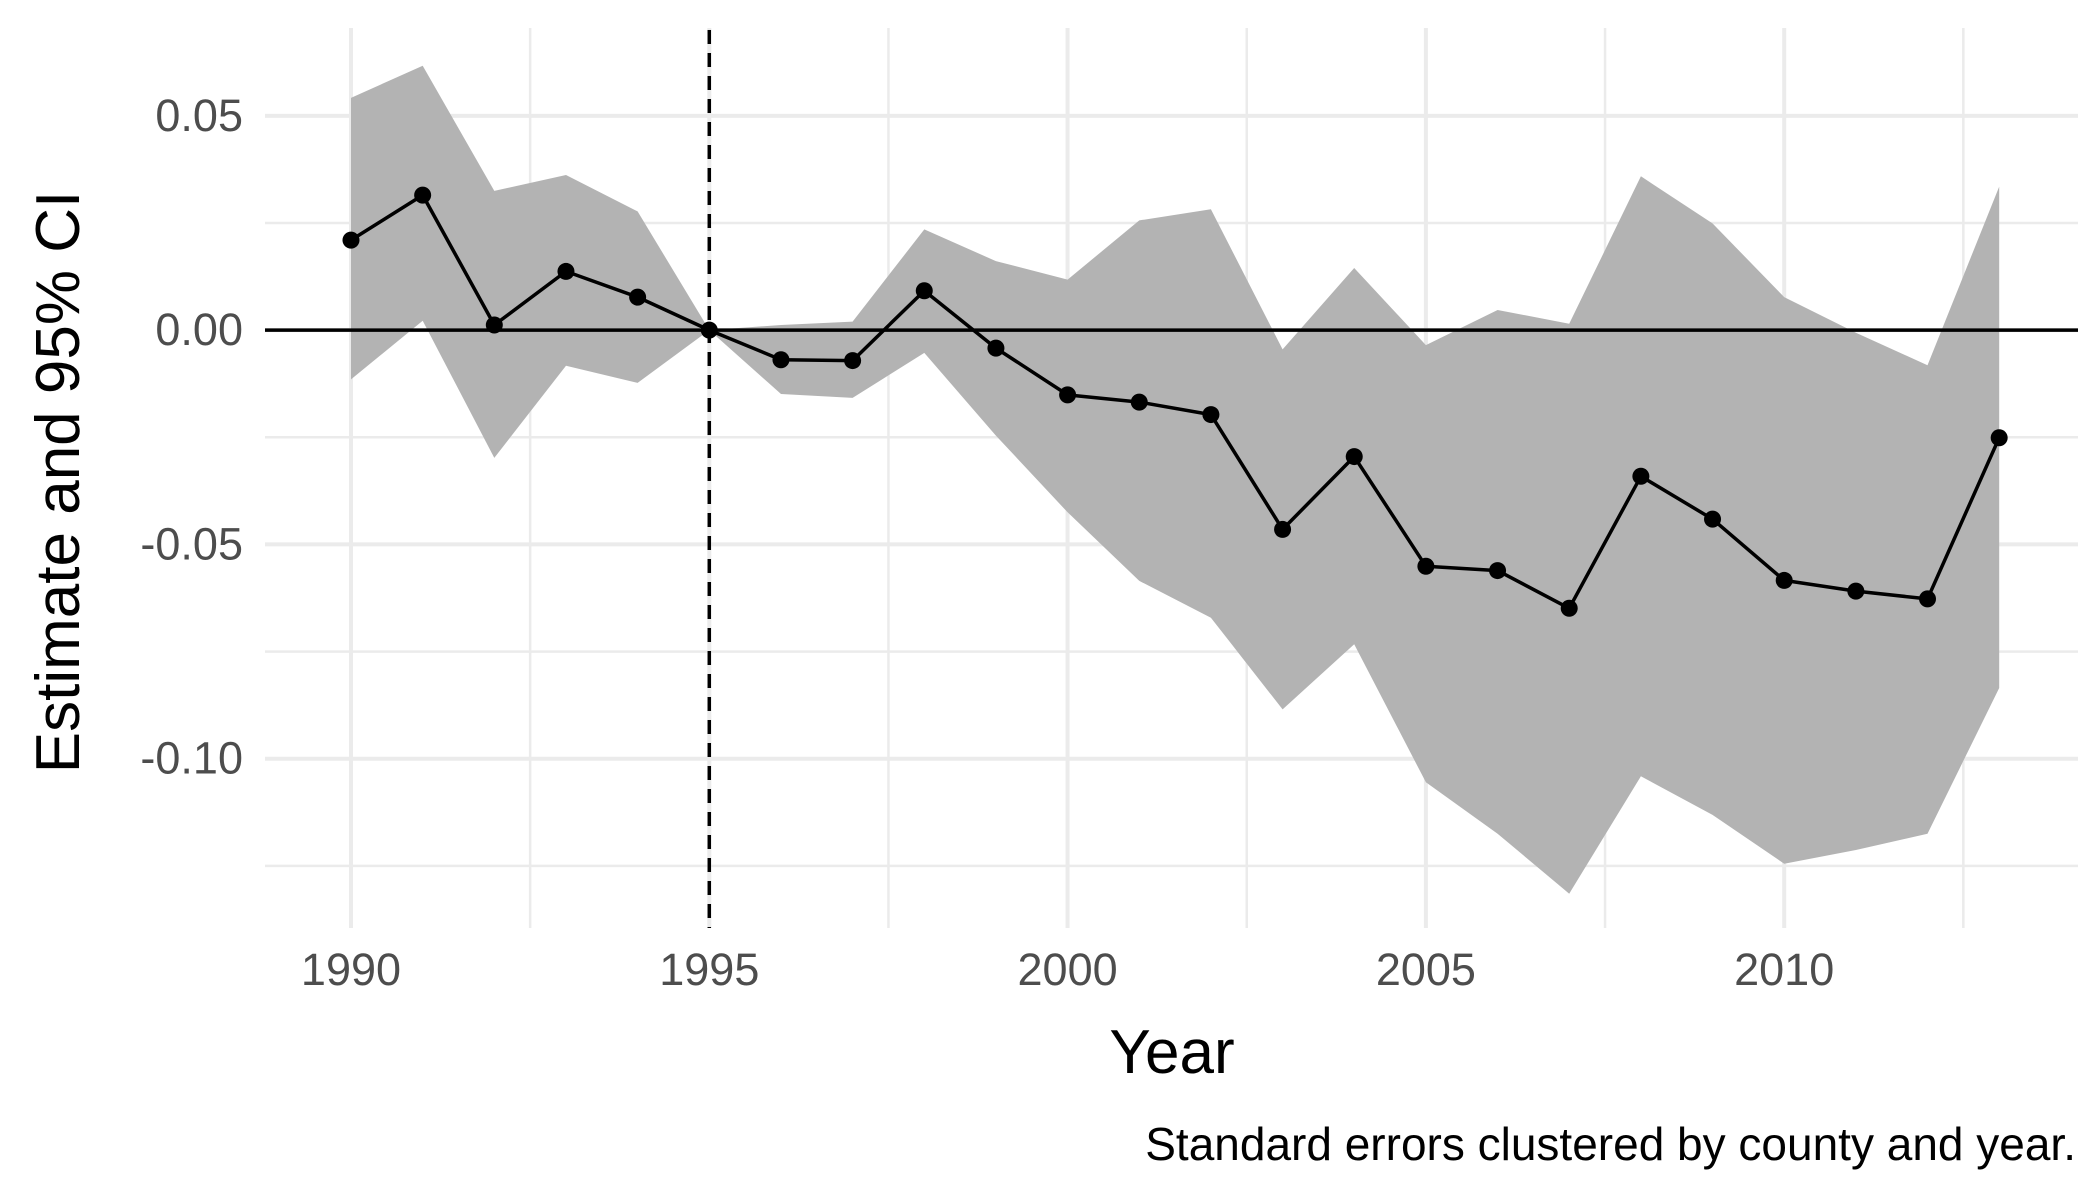  I want to click on x-axis-title: Year, so click(1171, 1052).